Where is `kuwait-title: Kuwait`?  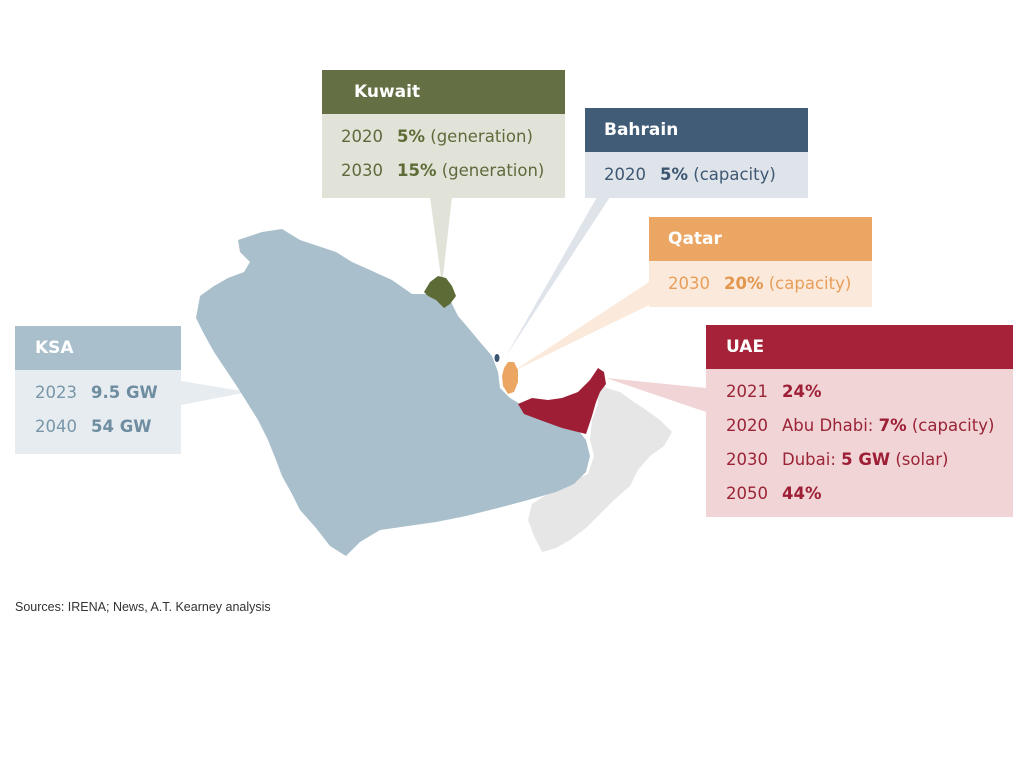
kuwait-title: Kuwait is located at coordinates (443, 92).